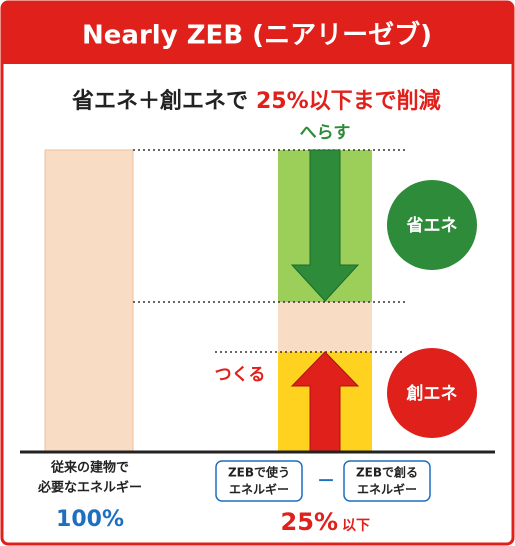  What do you see at coordinates (90, 519) in the screenshot?
I see `conventional-percent: 100%` at bounding box center [90, 519].